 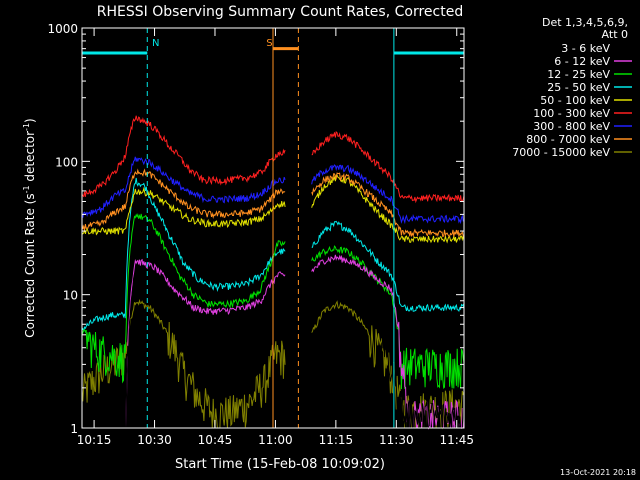 I want to click on legend-entry-label: 100 - 300 keV, so click(x=571, y=113).